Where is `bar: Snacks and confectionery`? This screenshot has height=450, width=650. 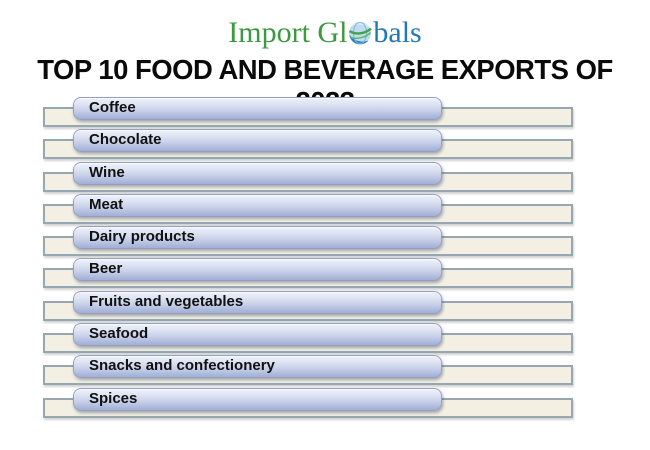
bar: Snacks and confectionery is located at coordinates (257, 367).